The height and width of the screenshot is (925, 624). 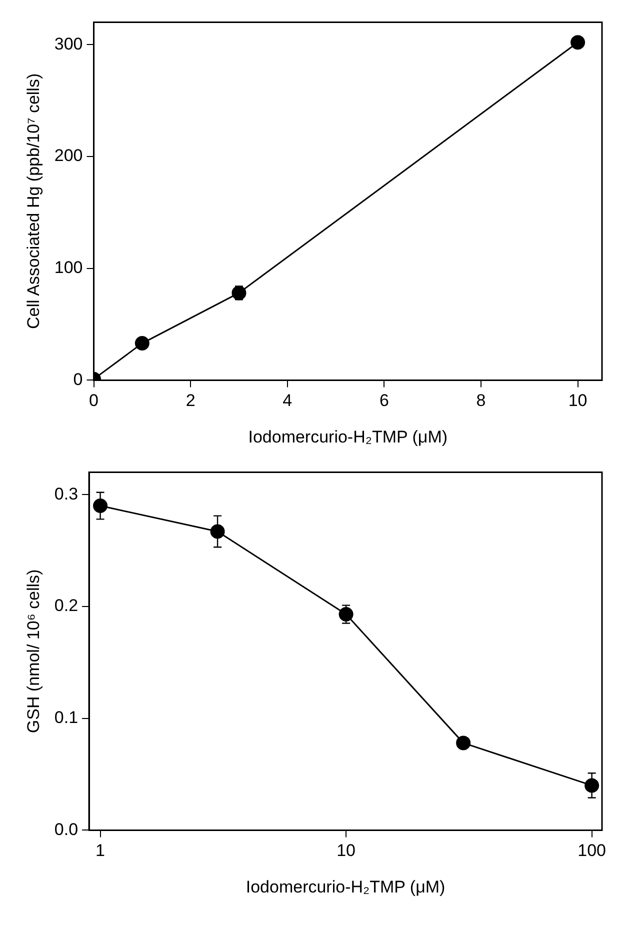 What do you see at coordinates (33, 651) in the screenshot?
I see `y-axis-title: GSH (nmol/ 10⁶ cells)` at bounding box center [33, 651].